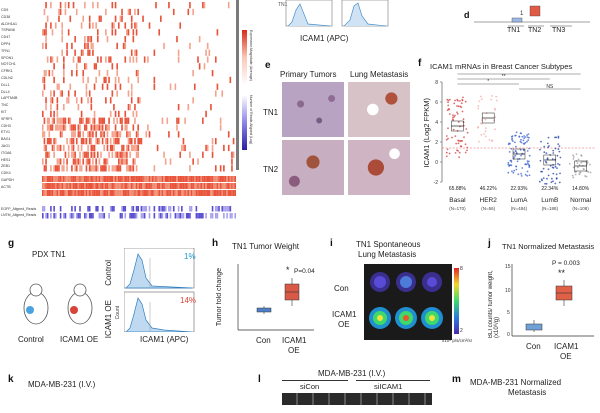 This screenshot has height=413, width=600. I want to click on flow-histogram-partial: TN1, so click(333, 13).